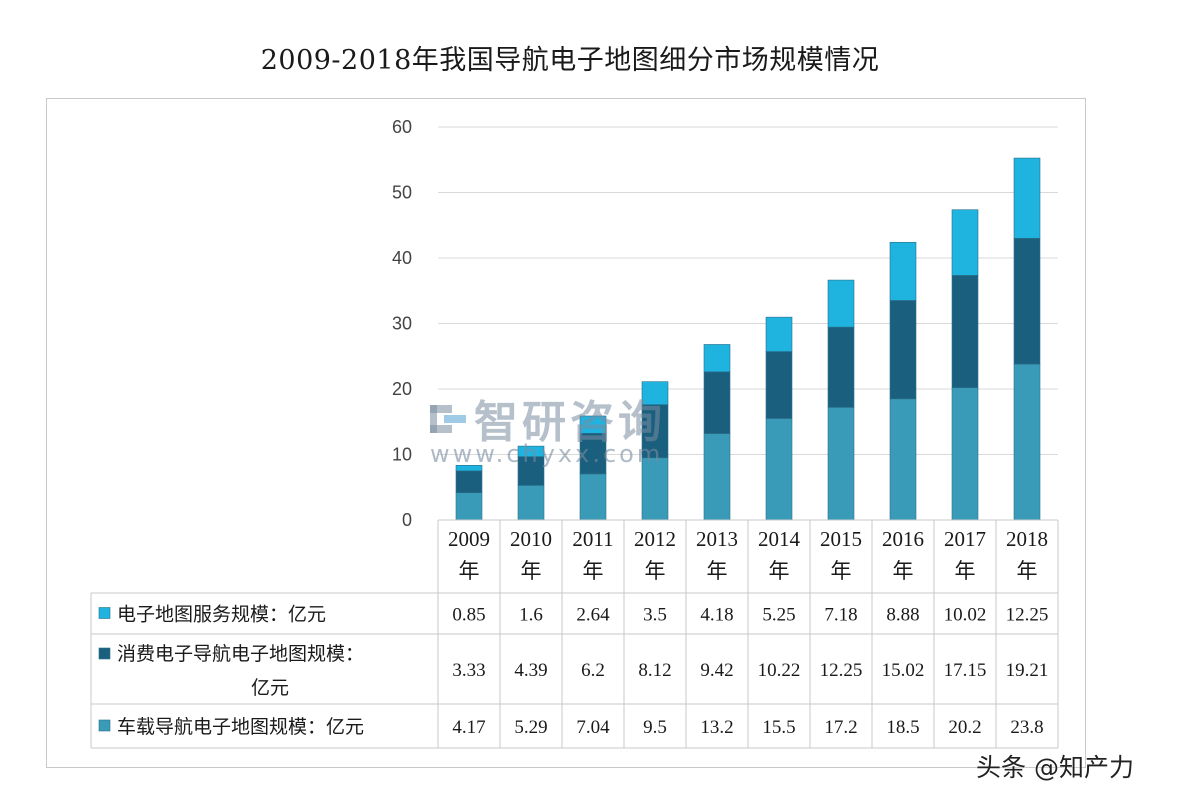  What do you see at coordinates (468, 615) in the screenshot?
I see `data-cell-service: 0.85` at bounding box center [468, 615].